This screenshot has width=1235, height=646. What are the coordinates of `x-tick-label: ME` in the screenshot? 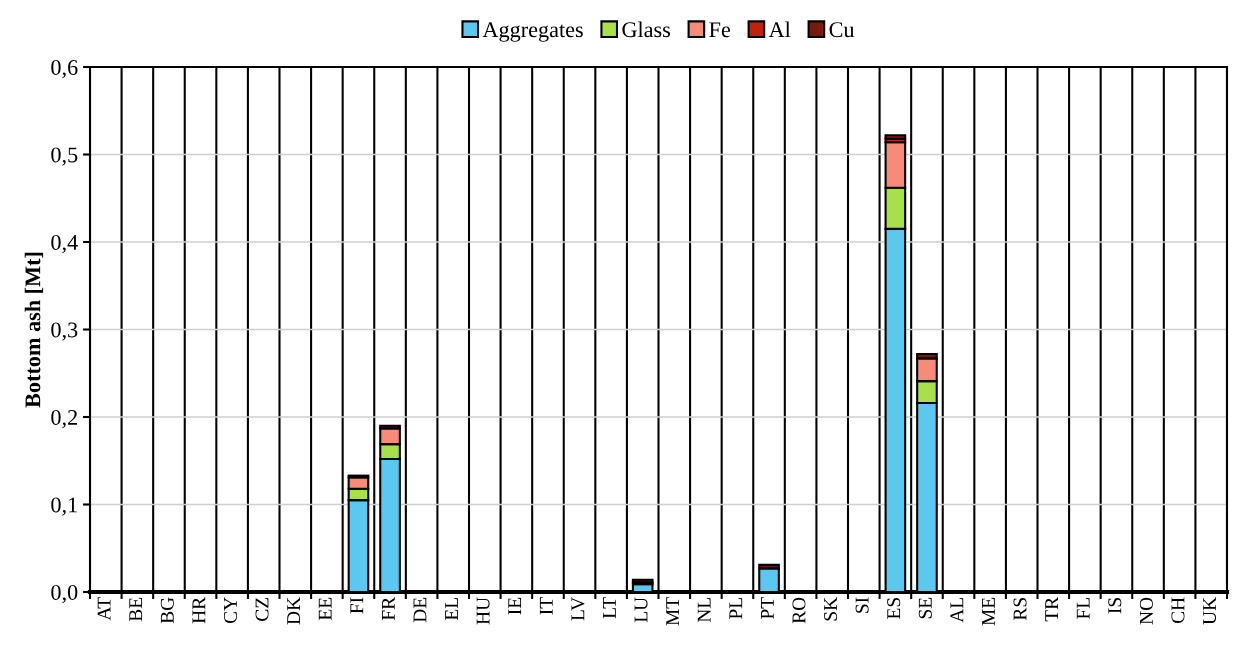 It's located at (988, 611).